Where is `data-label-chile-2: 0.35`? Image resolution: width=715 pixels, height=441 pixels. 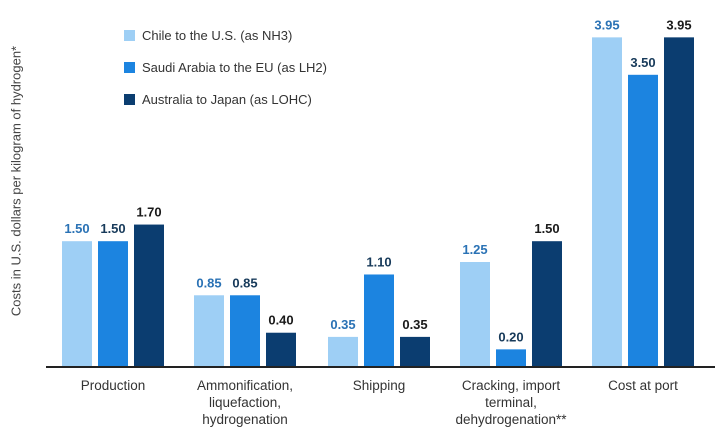
data-label-chile-2: 0.35 is located at coordinates (342, 324).